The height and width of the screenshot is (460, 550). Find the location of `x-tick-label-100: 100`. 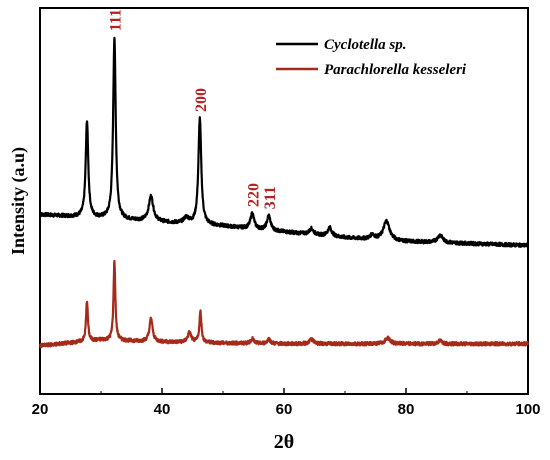

x-tick-label-100: 100 is located at coordinates (527, 409).